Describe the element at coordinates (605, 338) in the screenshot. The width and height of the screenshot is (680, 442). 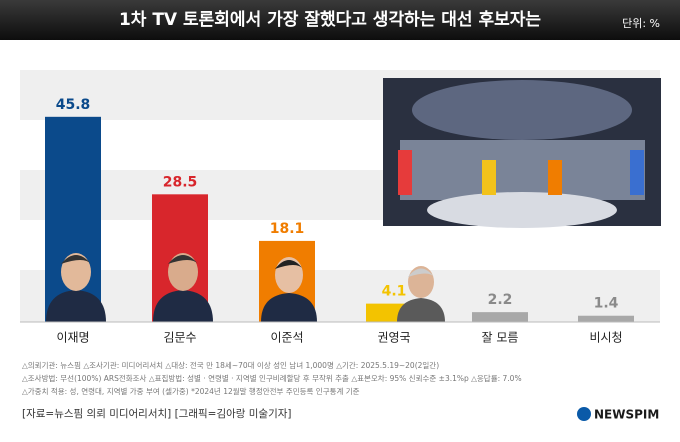
I see `x-tick-label: 비시청` at that location.